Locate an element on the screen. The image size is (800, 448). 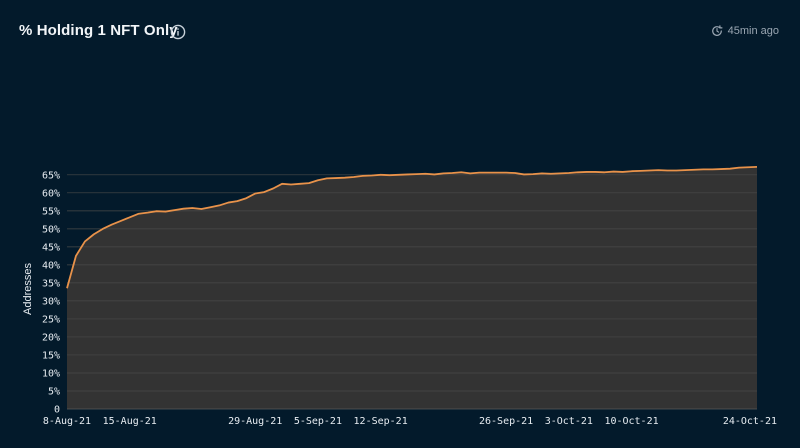
y-tick-label: 45% is located at coordinates (51, 247).